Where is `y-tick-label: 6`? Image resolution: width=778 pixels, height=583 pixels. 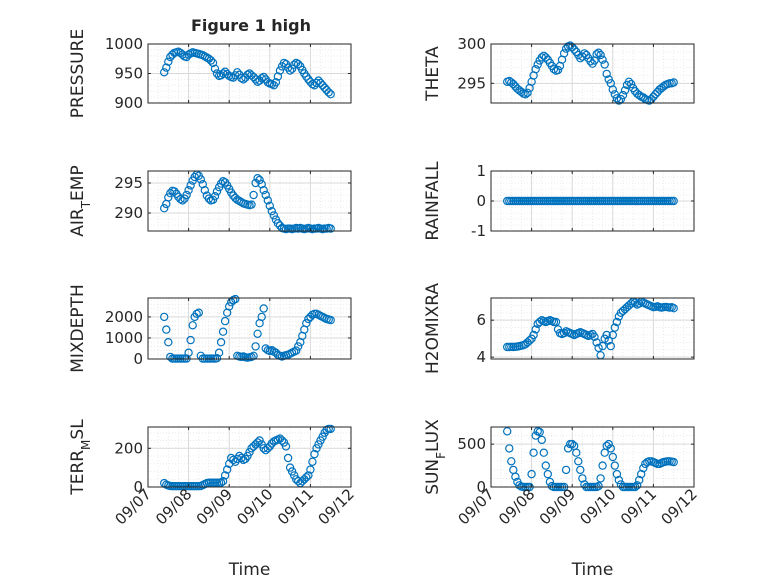 y-tick-label: 6 is located at coordinates (481, 320).